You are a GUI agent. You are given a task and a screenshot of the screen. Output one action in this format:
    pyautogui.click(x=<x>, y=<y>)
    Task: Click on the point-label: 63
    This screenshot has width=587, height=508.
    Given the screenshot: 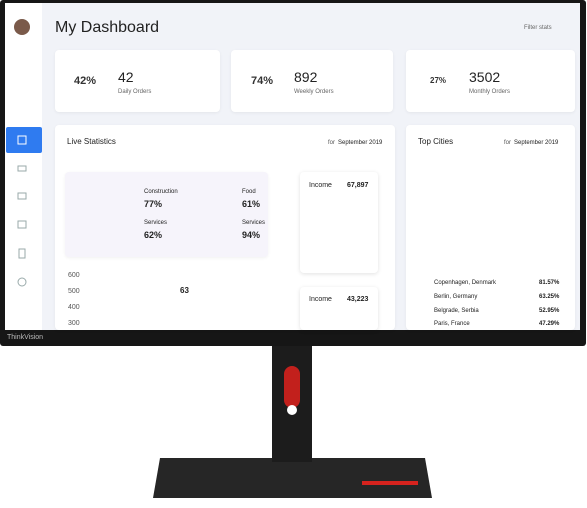 What is the action you would take?
    pyautogui.click(x=184, y=290)
    